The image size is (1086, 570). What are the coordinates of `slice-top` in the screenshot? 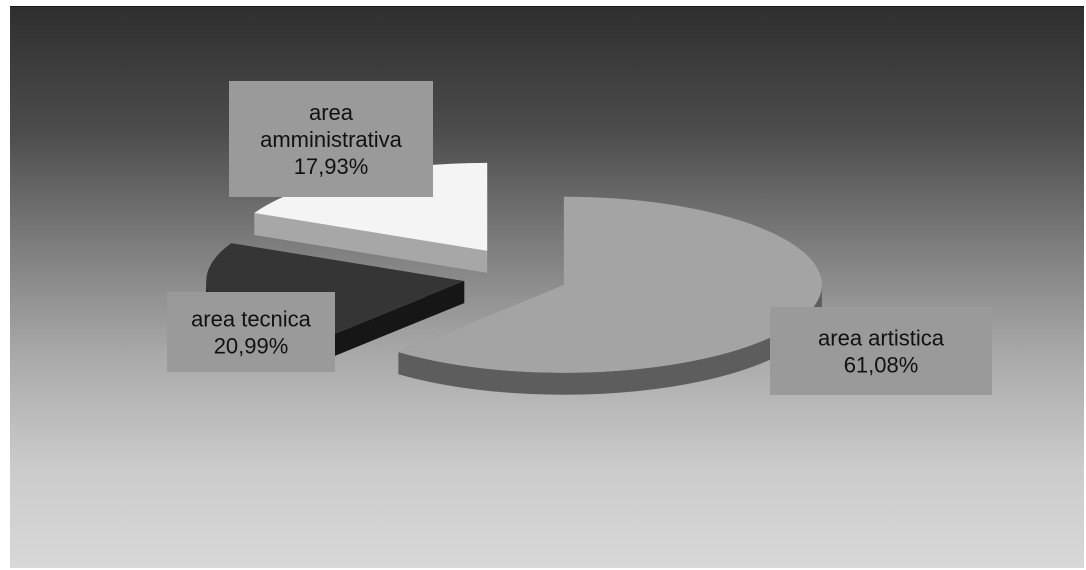 It's located at (610, 284).